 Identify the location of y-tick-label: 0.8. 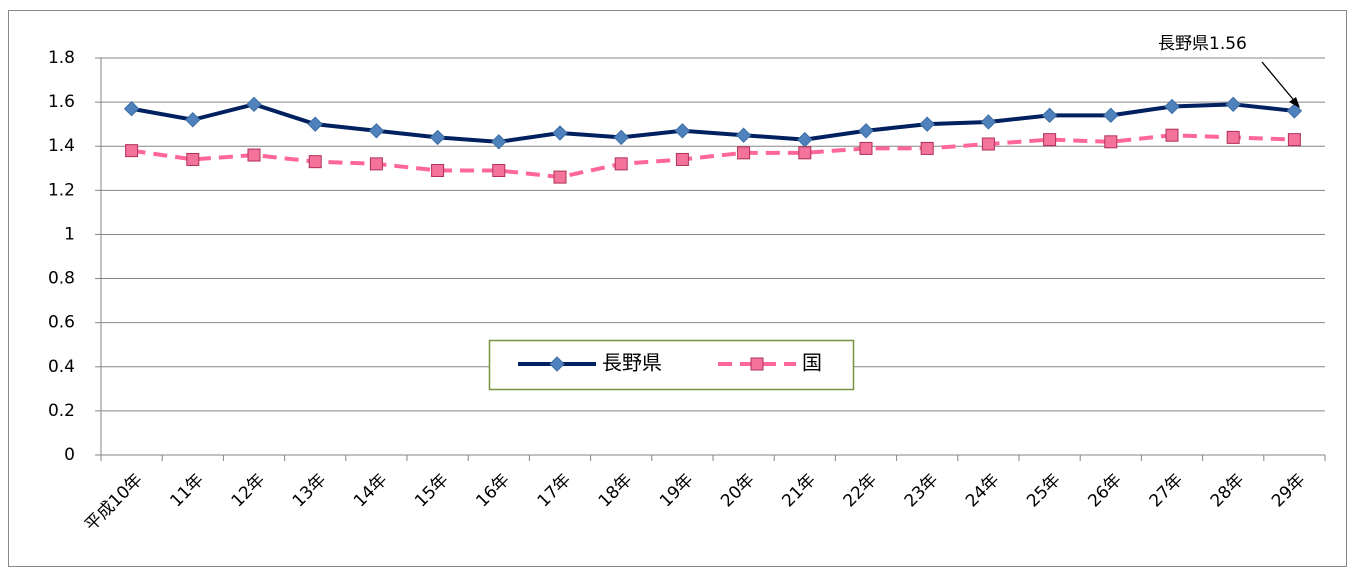
(61, 279).